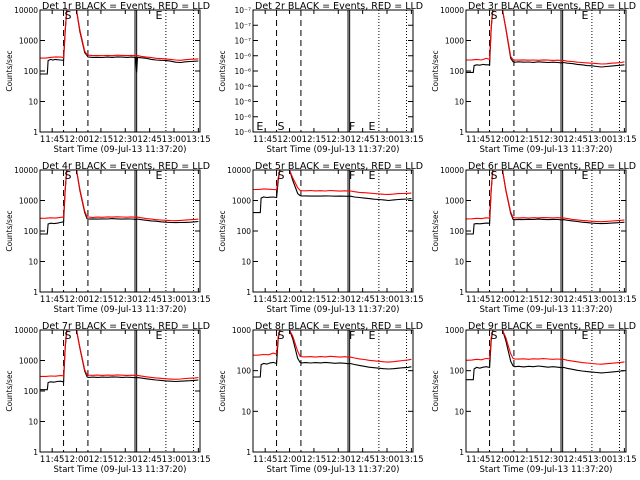 This screenshot has height=480, width=640. What do you see at coordinates (552, 326) in the screenshot?
I see `panel-title: Det 9r BLACK = Events, RED = LLD` at bounding box center [552, 326].